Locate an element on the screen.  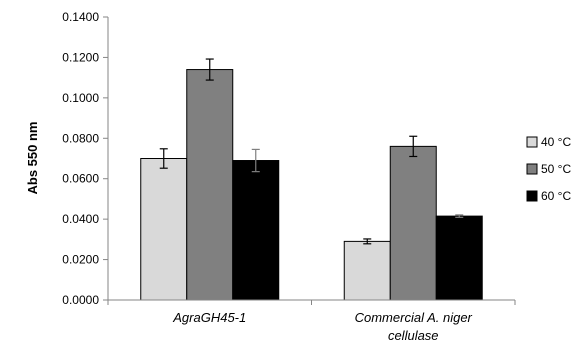
y-tick-label: 0.1200 is located at coordinates (80, 57).